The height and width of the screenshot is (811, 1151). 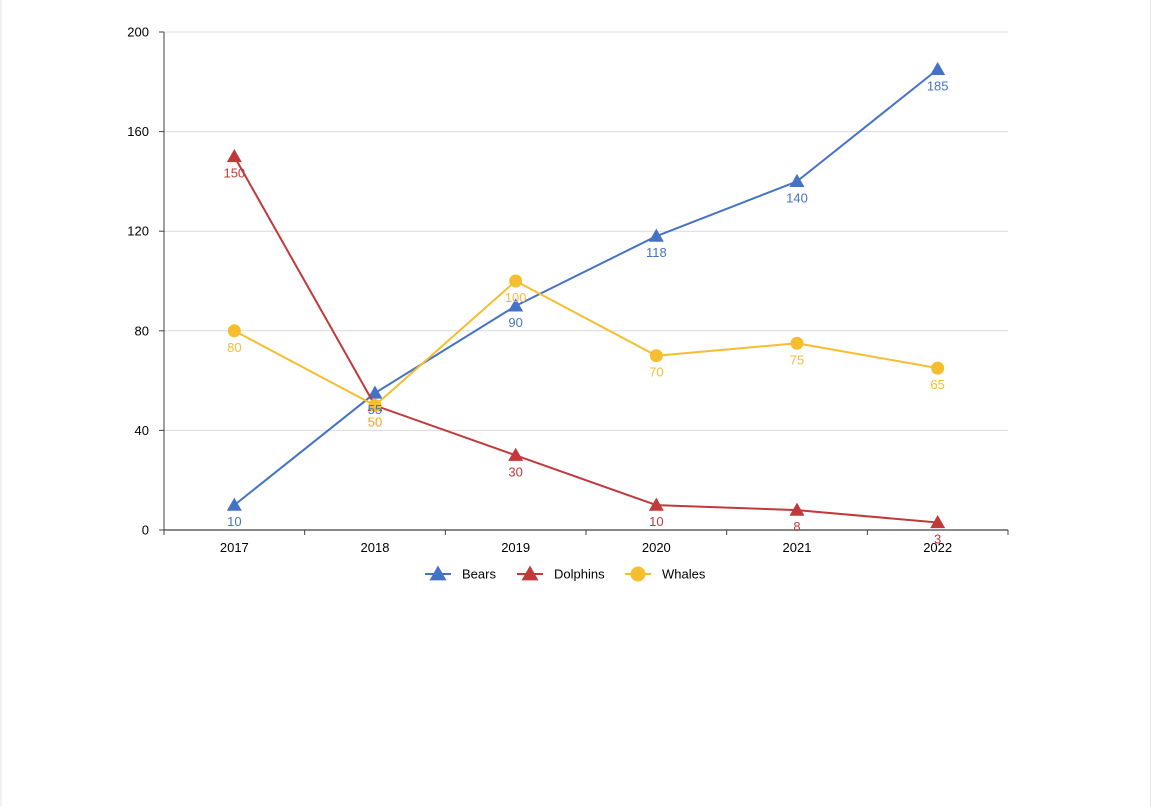 What do you see at coordinates (938, 85) in the screenshot?
I see `data-label-bears: 185` at bounding box center [938, 85].